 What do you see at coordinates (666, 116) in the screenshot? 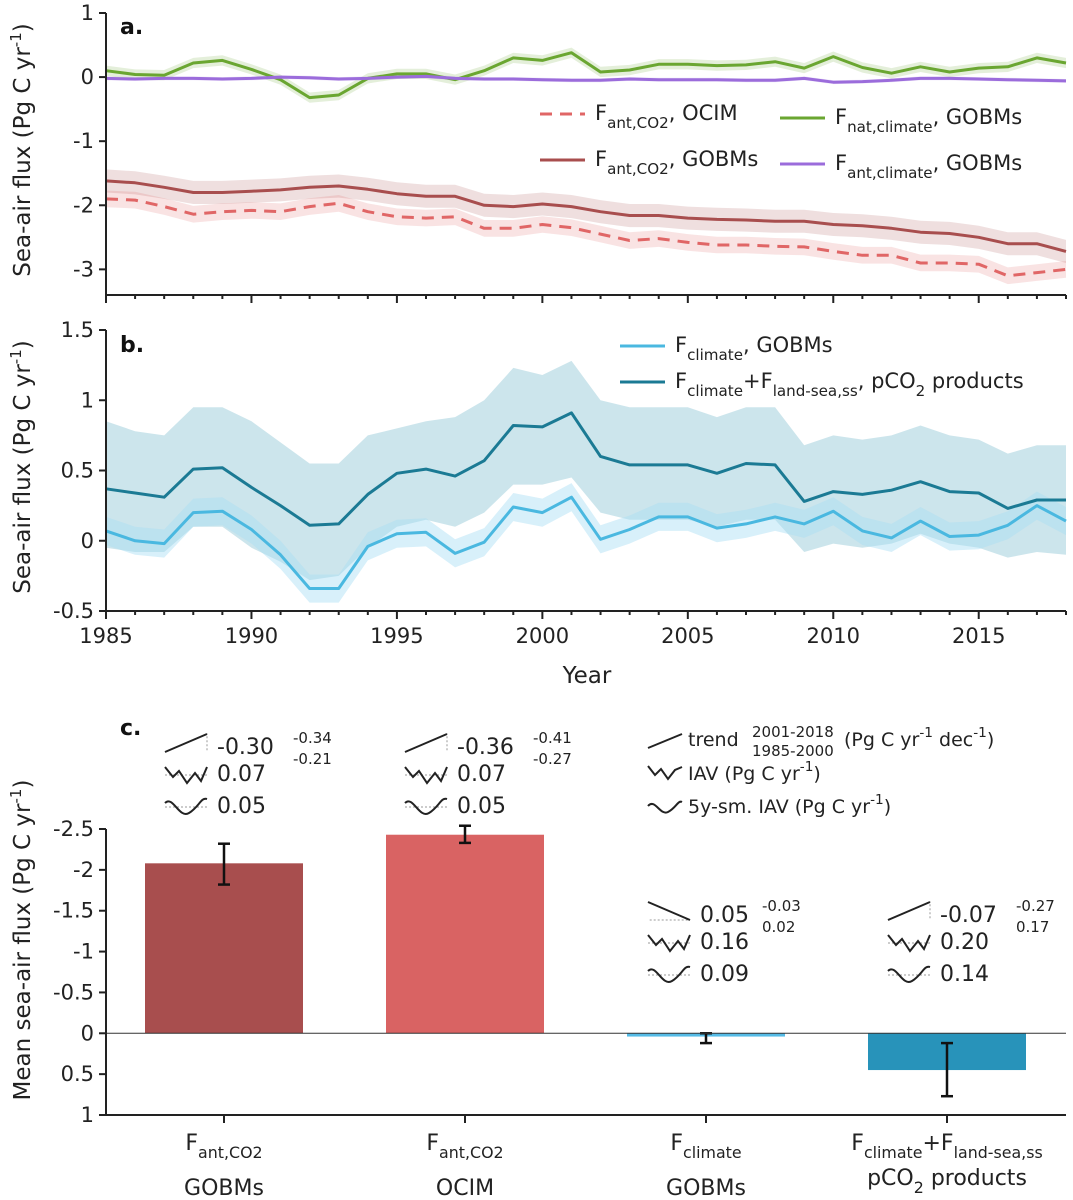
I see `legend-label-0: Fant,CO2, OCIM` at bounding box center [666, 116].